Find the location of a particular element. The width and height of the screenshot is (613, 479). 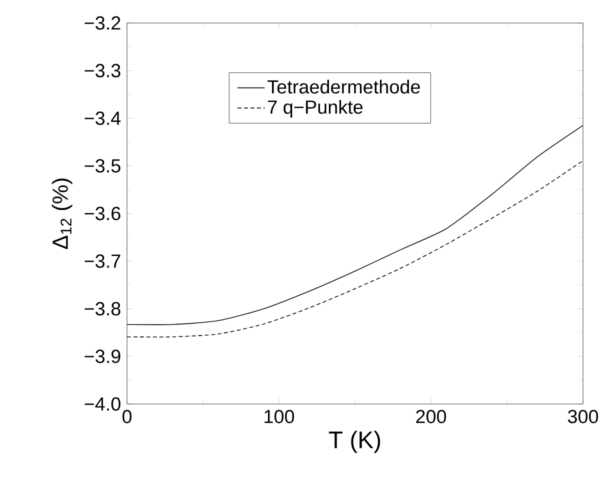

x-tick-label: 300 is located at coordinates (583, 417).